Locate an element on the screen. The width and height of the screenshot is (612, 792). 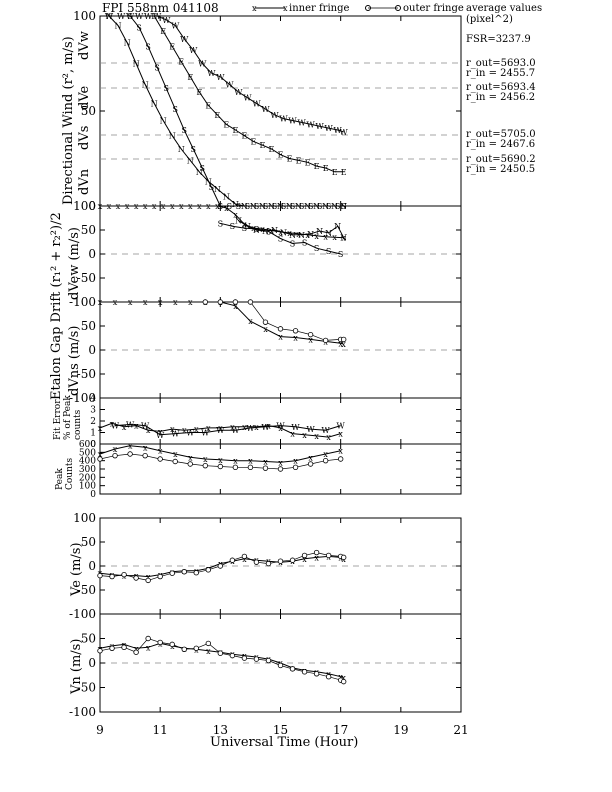
series-line-o is located at coordinates (221, 660).